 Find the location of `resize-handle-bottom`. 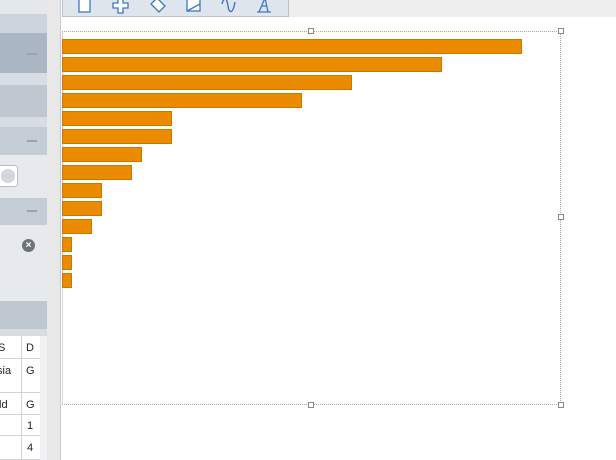

resize-handle-bottom is located at coordinates (311, 405).